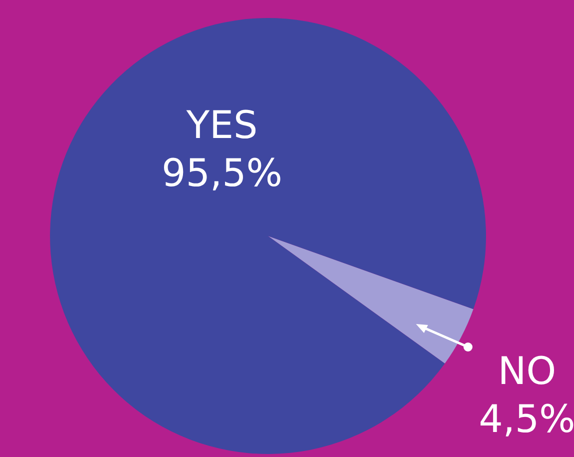  I want to click on data-label: 4,5%, so click(526, 418).